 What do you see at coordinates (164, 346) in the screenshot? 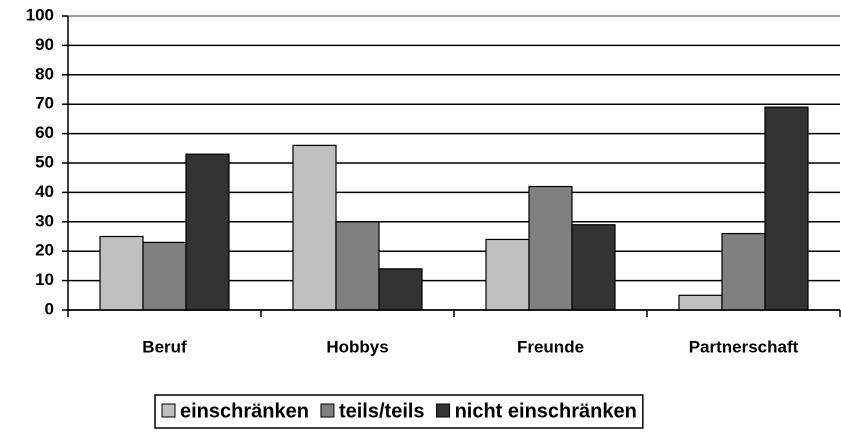
I see `x-tick-label: Beruf` at bounding box center [164, 346].